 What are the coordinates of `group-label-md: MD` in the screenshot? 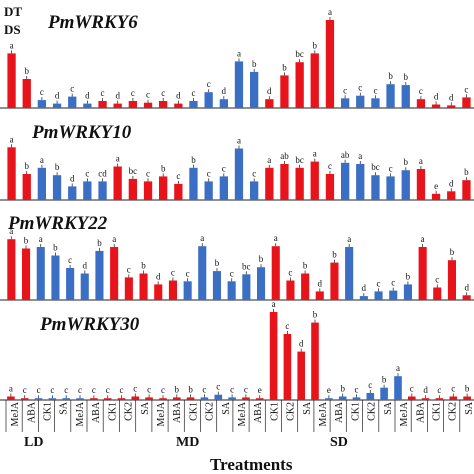 It's located at (187, 442).